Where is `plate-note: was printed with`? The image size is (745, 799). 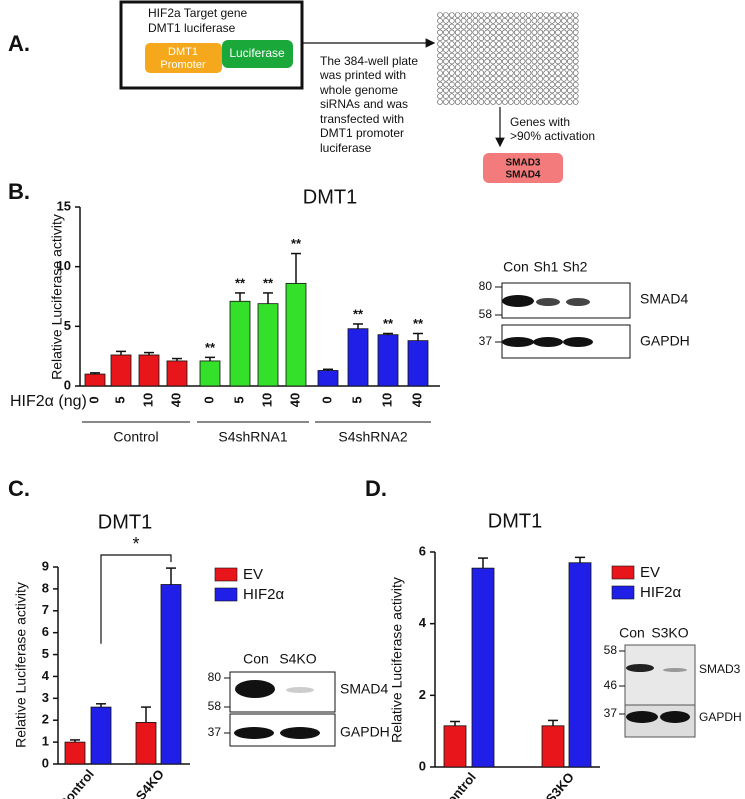
plate-note: was printed with is located at coordinates (362, 75).